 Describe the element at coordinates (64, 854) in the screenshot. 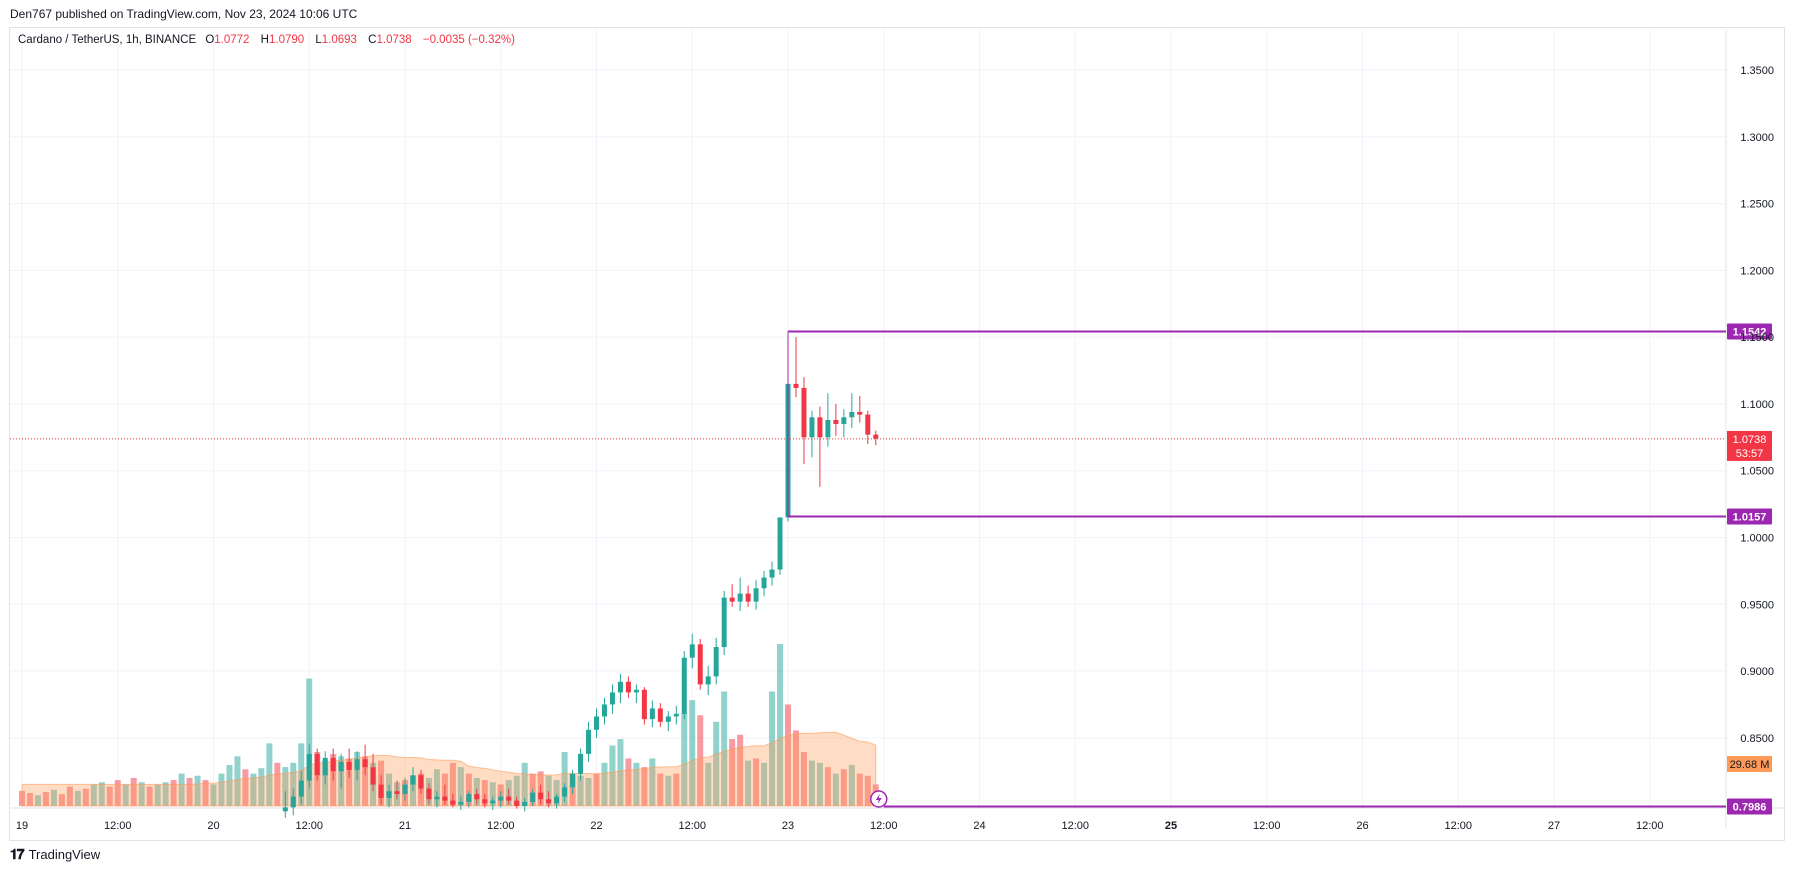

I see `brand-name: TradingView` at that location.